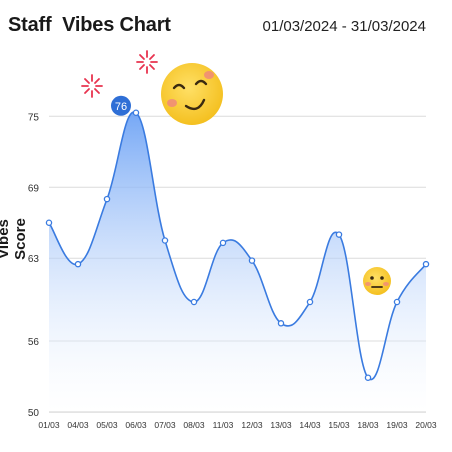  What do you see at coordinates (397, 425) in the screenshot?
I see `x-tick-label: 19/03` at bounding box center [397, 425].